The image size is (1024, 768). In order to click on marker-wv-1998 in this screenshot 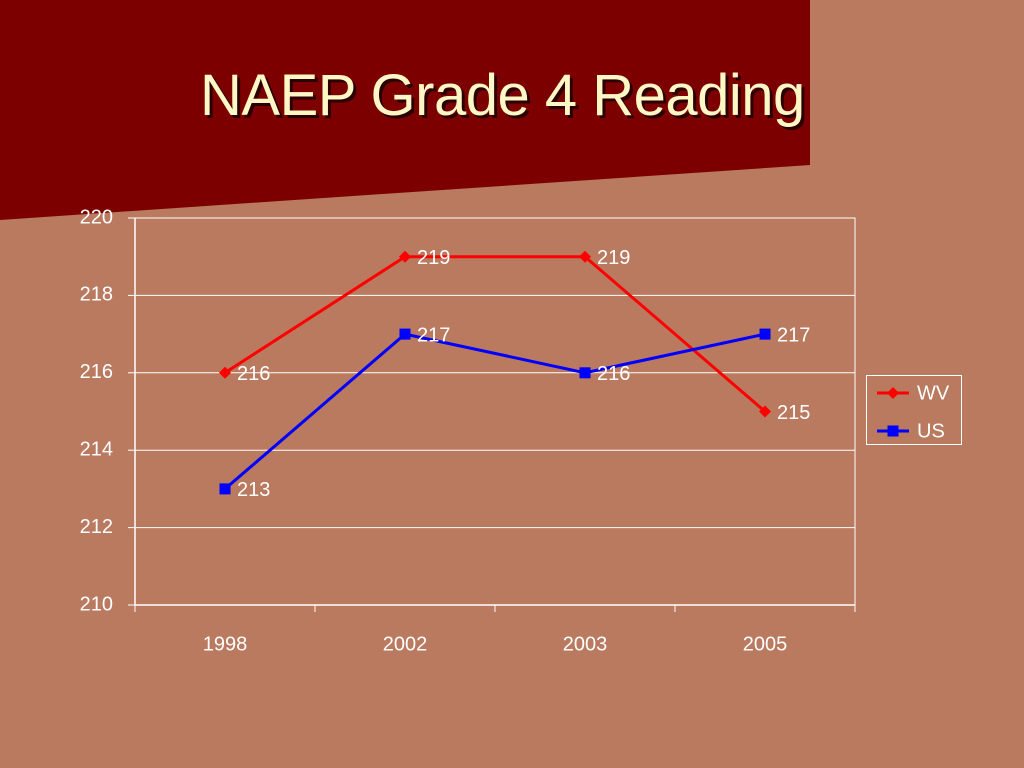, I will do `click(225, 372)`.